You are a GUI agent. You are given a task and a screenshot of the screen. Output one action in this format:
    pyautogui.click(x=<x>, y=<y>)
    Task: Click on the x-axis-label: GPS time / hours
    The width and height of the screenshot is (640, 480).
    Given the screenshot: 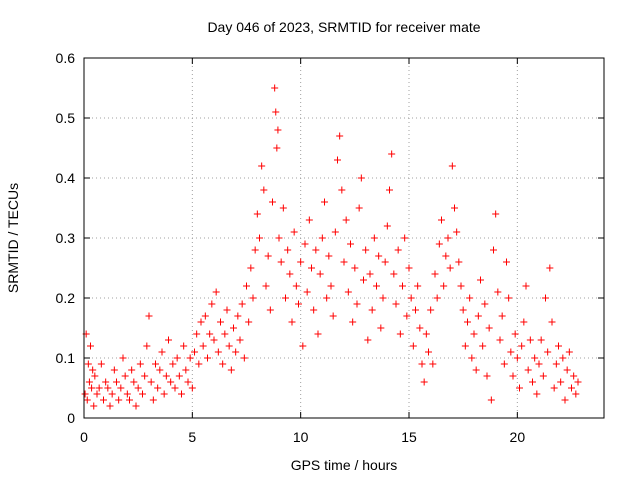 What is the action you would take?
    pyautogui.click(x=344, y=465)
    